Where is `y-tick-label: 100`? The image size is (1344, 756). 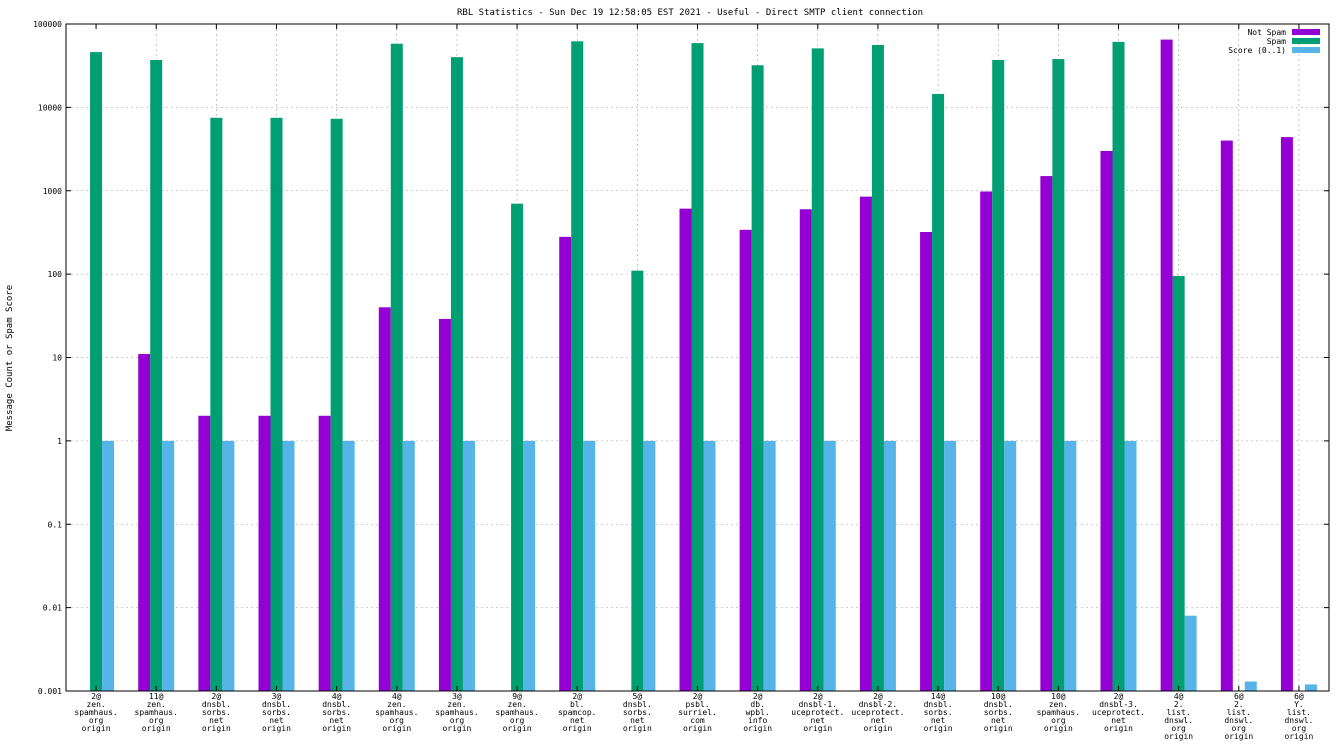 y-tick-label: 100 is located at coordinates (55, 274).